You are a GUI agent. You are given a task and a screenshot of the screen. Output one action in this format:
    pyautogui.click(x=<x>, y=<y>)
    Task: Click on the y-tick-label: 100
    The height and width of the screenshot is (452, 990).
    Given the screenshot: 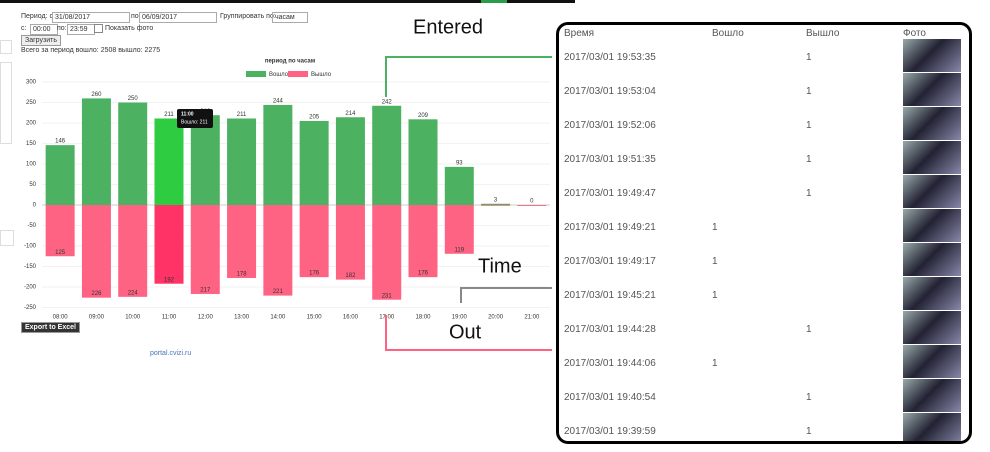 What is the action you would take?
    pyautogui.click(x=31, y=165)
    